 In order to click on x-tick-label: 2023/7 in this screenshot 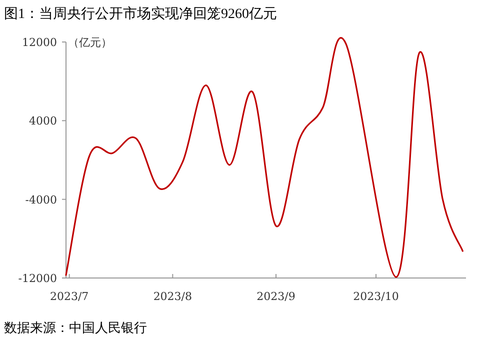, I will do `click(69, 296)`.